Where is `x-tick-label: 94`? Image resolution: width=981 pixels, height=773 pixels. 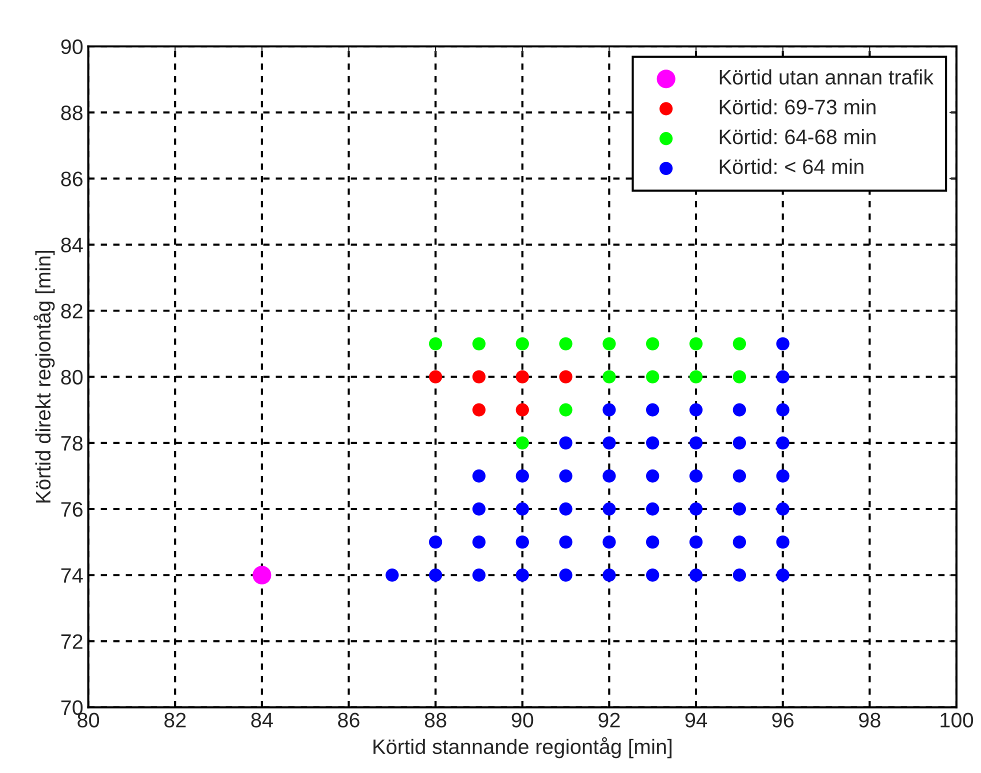
x-tick-label: 94 is located at coordinates (696, 720).